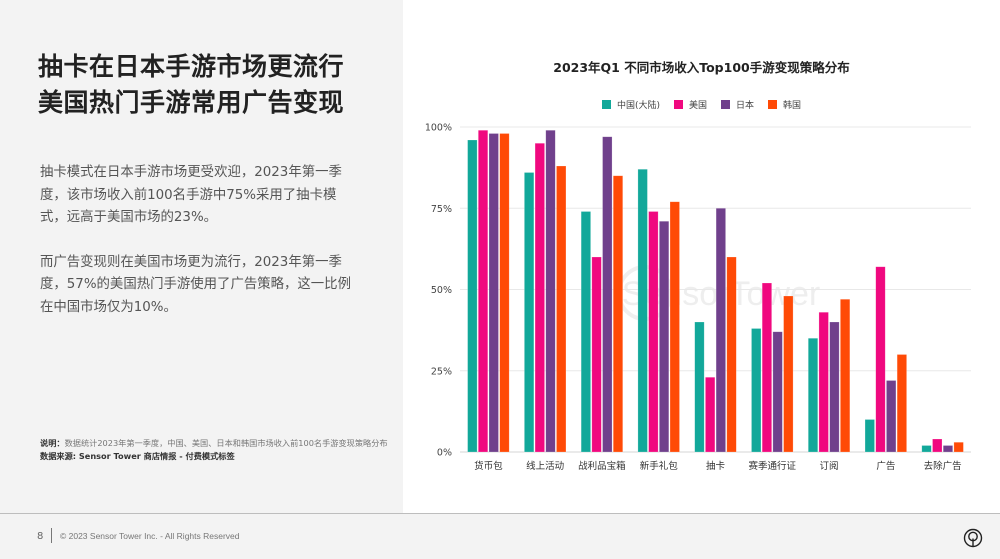 The image size is (1000, 559). What do you see at coordinates (441, 290) in the screenshot?
I see `y-tick-label: 50%` at bounding box center [441, 290].